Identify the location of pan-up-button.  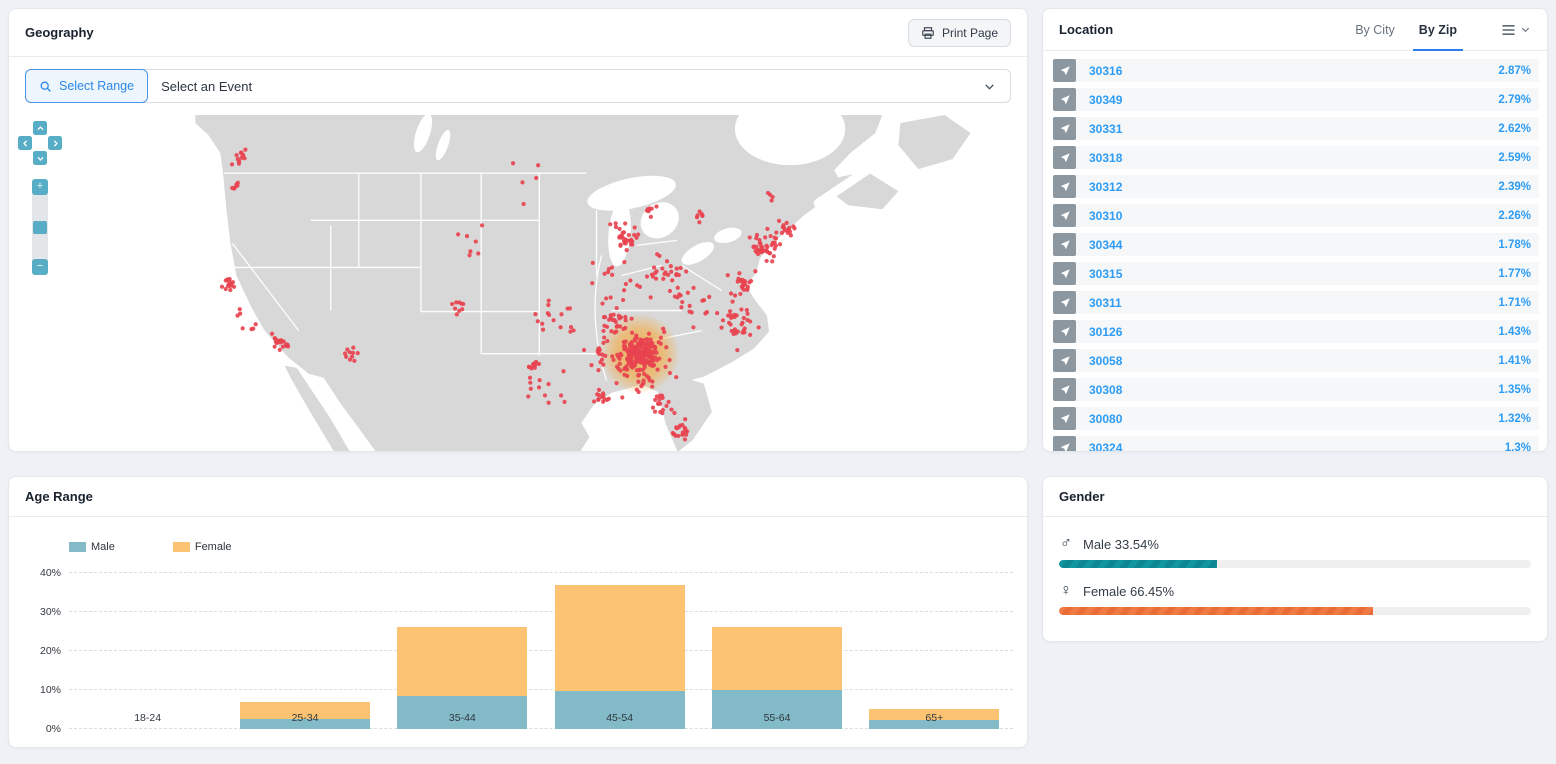
(40, 128).